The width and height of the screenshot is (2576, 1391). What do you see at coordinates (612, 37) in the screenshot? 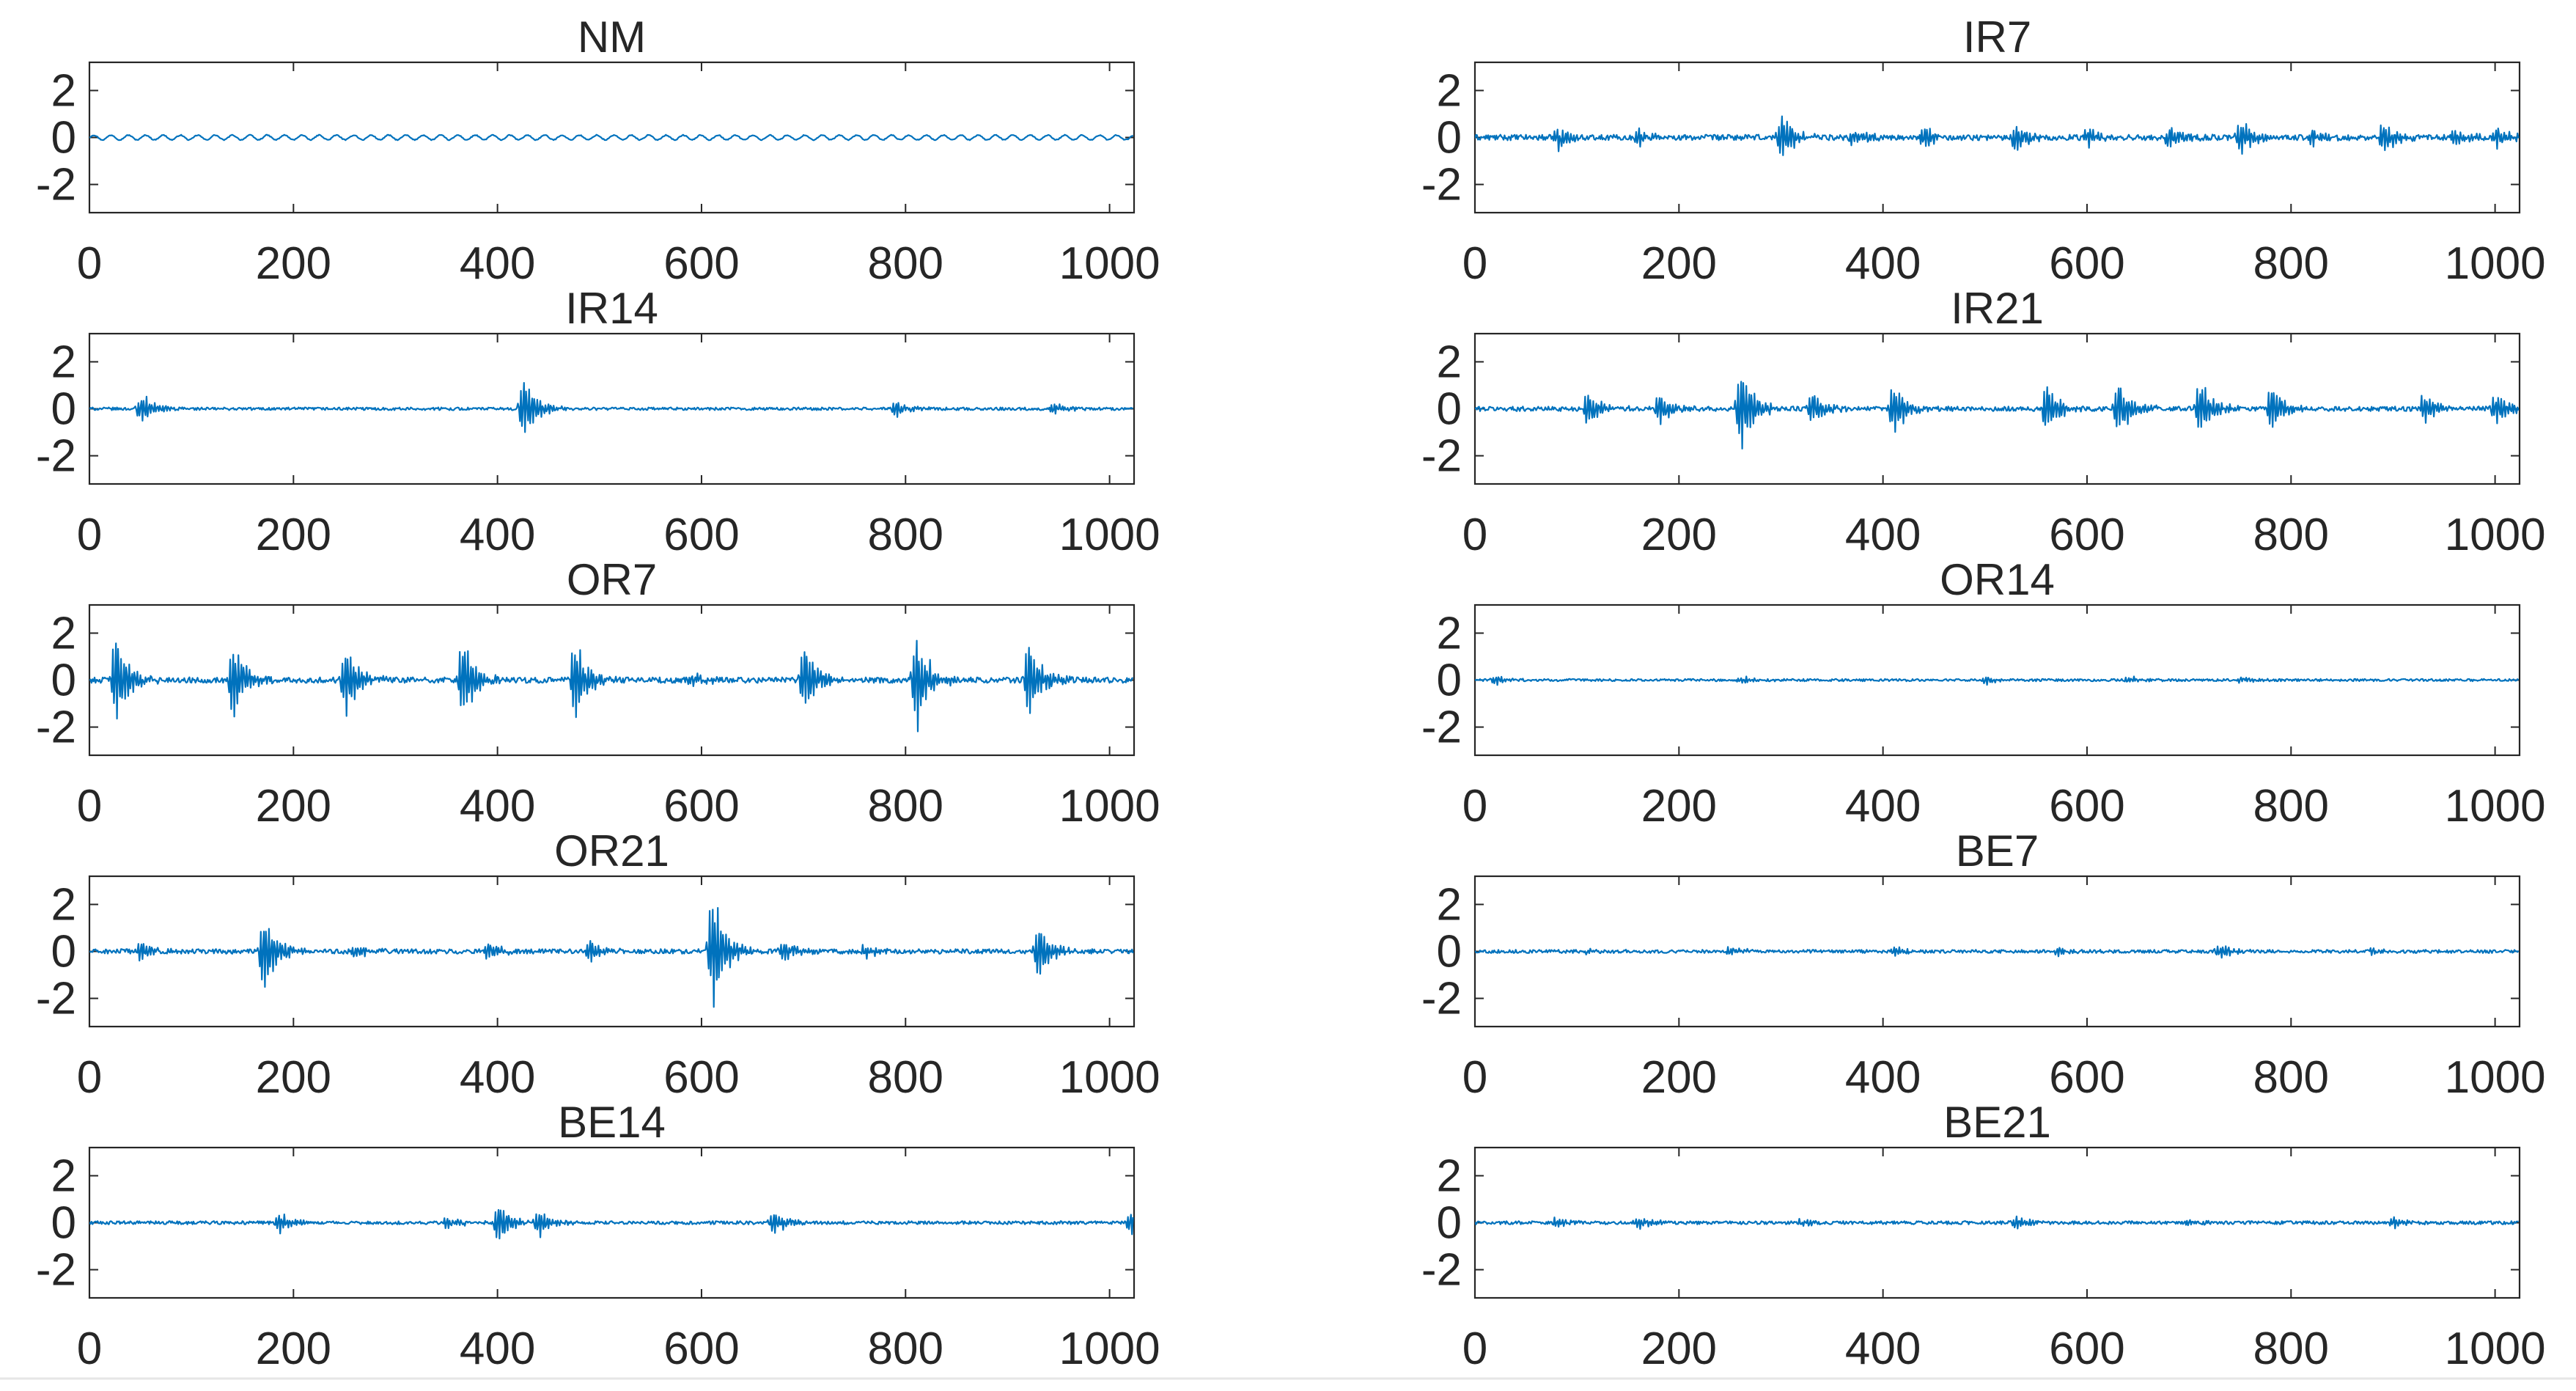
I see `subplot-title: NM` at bounding box center [612, 37].